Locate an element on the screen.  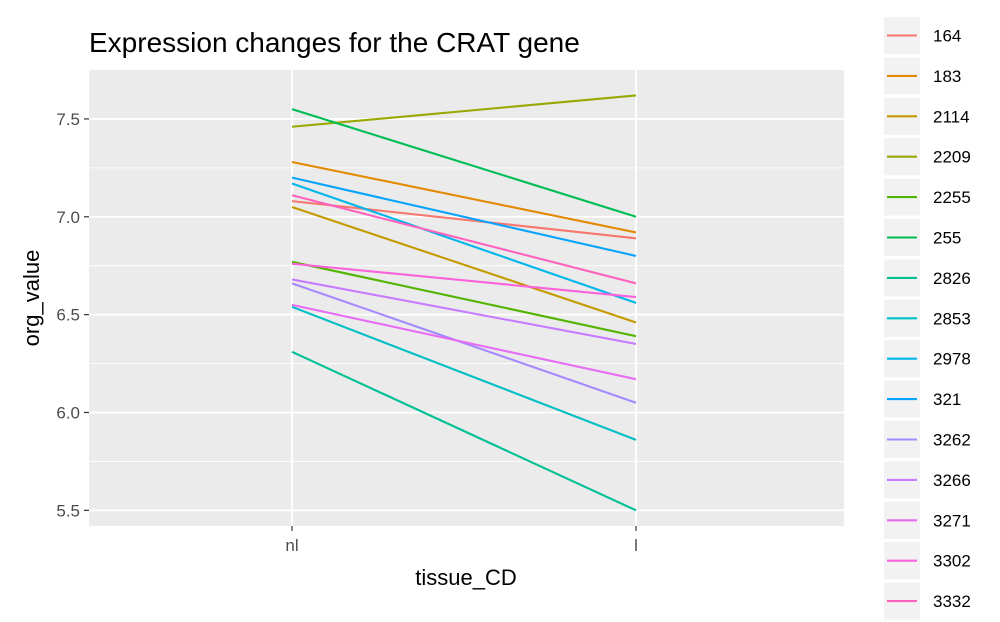
legend-label-2114: 2114 is located at coordinates (951, 116).